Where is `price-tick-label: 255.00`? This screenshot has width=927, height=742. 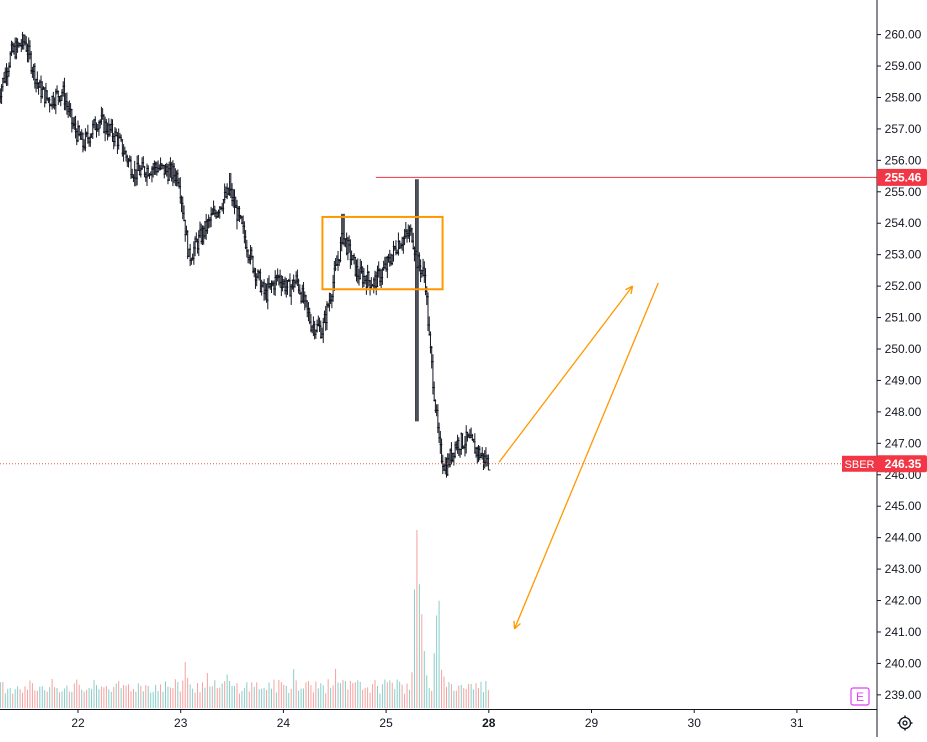 price-tick-label: 255.00 is located at coordinates (903, 192).